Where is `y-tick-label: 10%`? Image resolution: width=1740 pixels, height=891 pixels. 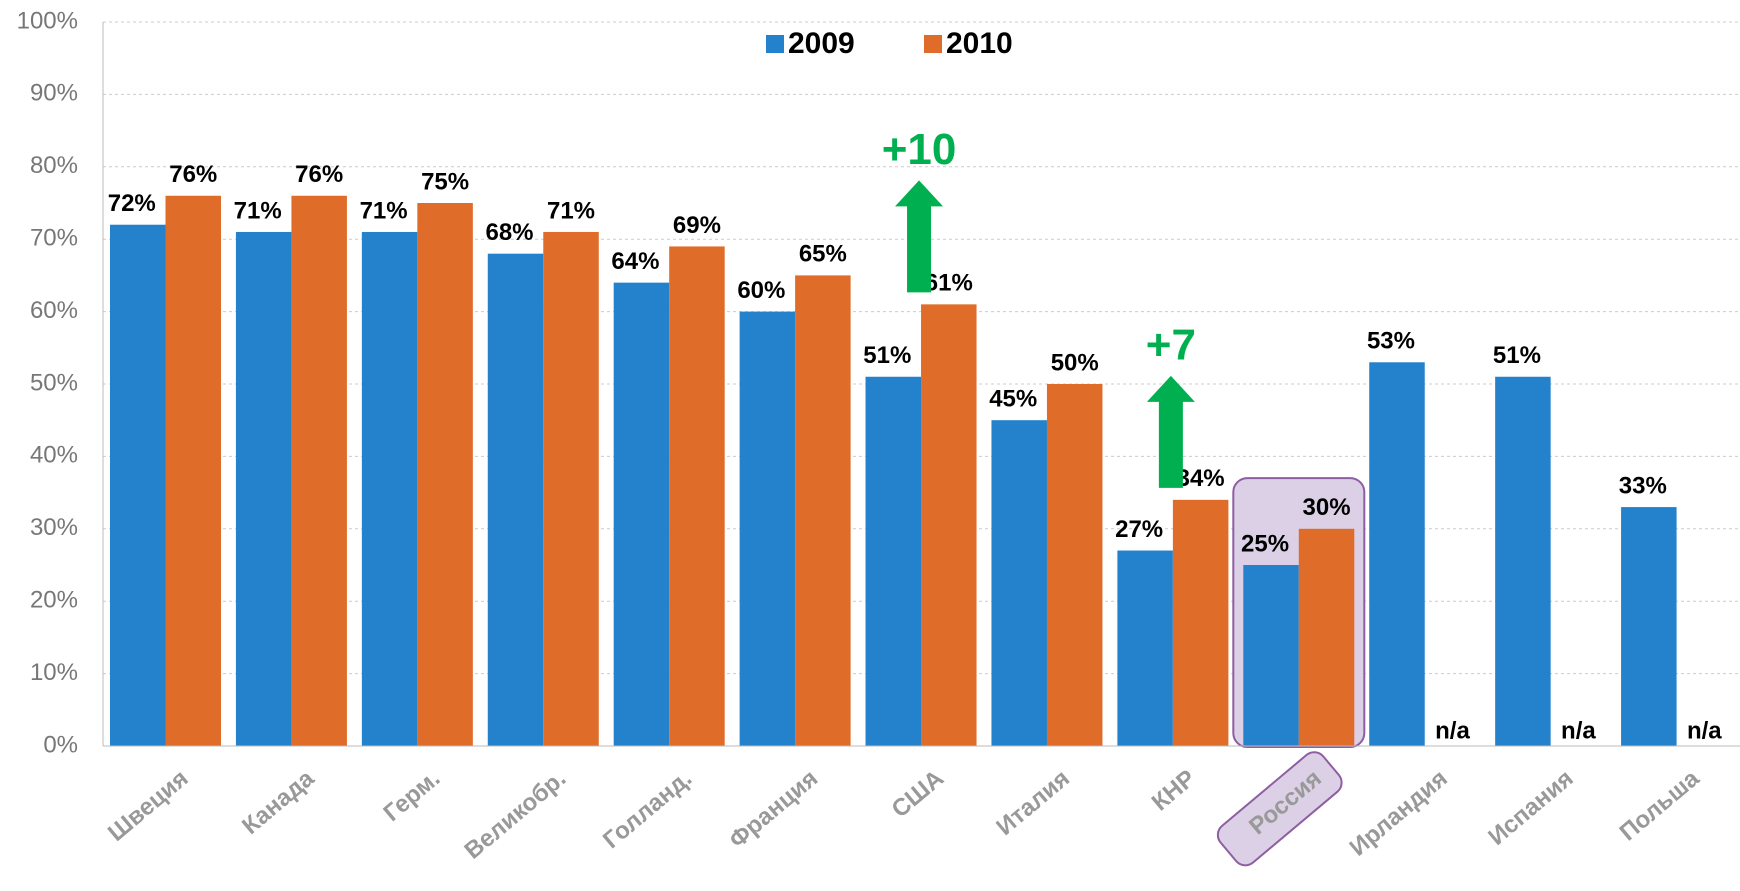 y-tick-label: 10% is located at coordinates (54, 672).